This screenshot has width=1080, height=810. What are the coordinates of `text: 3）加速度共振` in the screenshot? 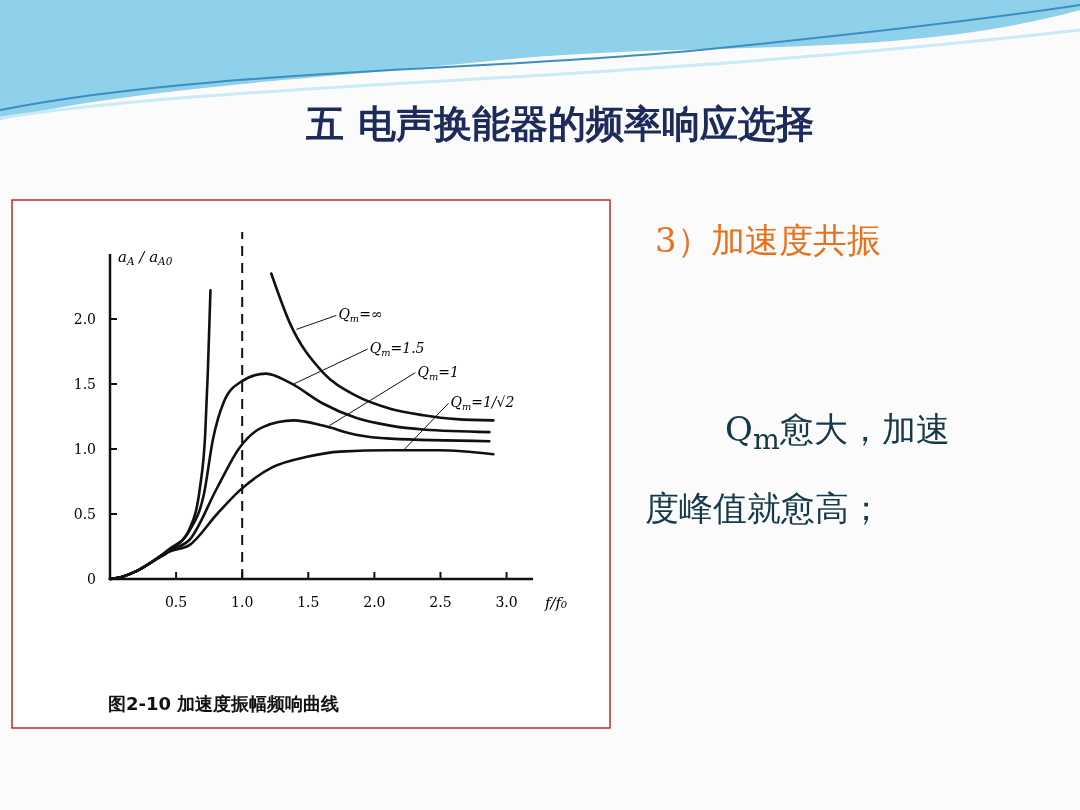 It's located at (768, 240).